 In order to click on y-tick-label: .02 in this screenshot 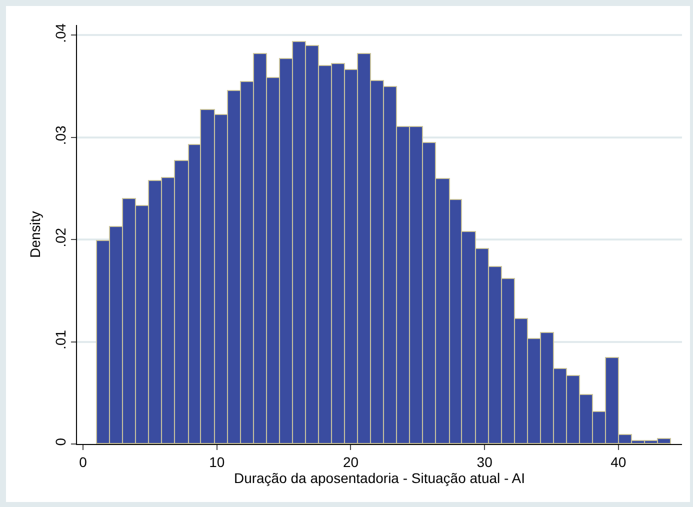, I will do `click(60, 238)`.